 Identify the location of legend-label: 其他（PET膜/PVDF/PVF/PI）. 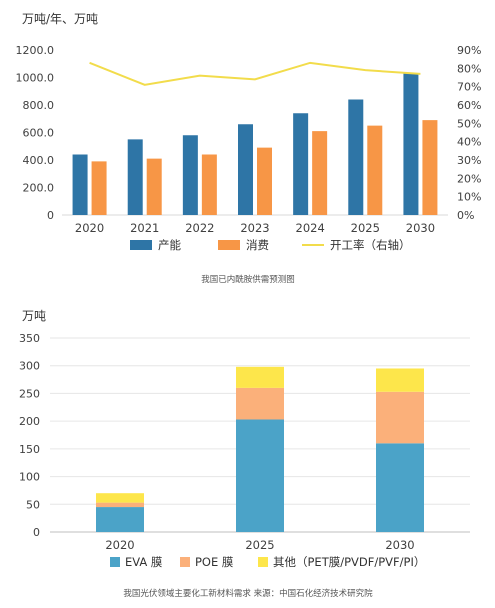
(349, 562).